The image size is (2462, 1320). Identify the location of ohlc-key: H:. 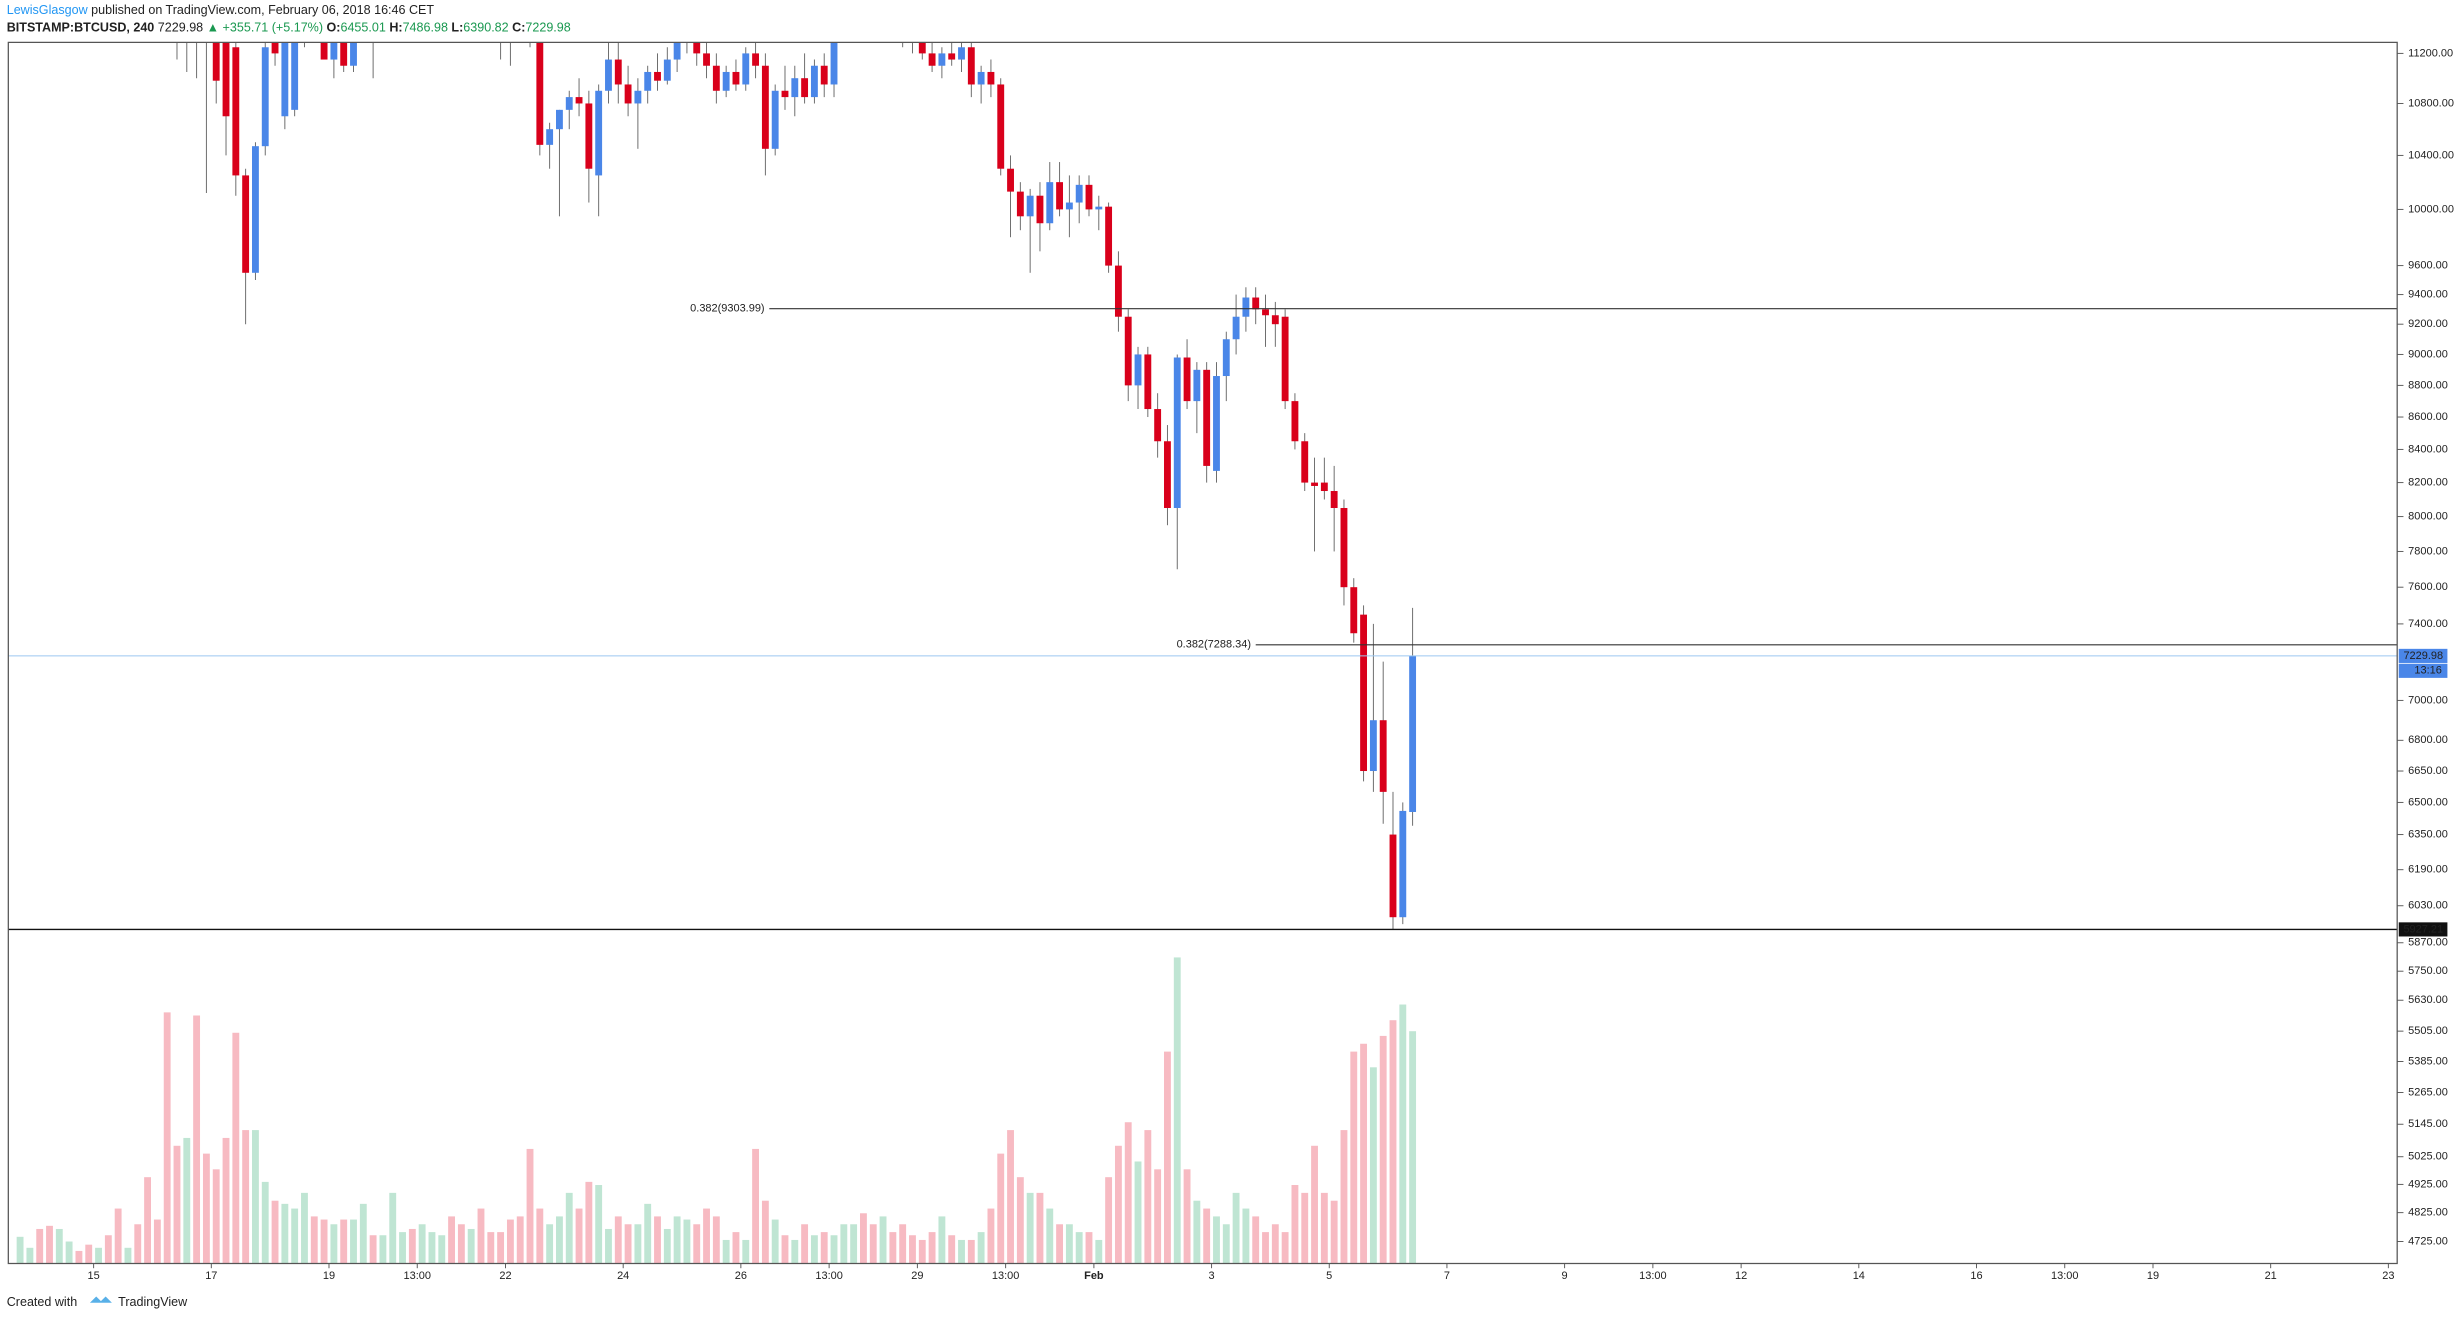
(395, 28).